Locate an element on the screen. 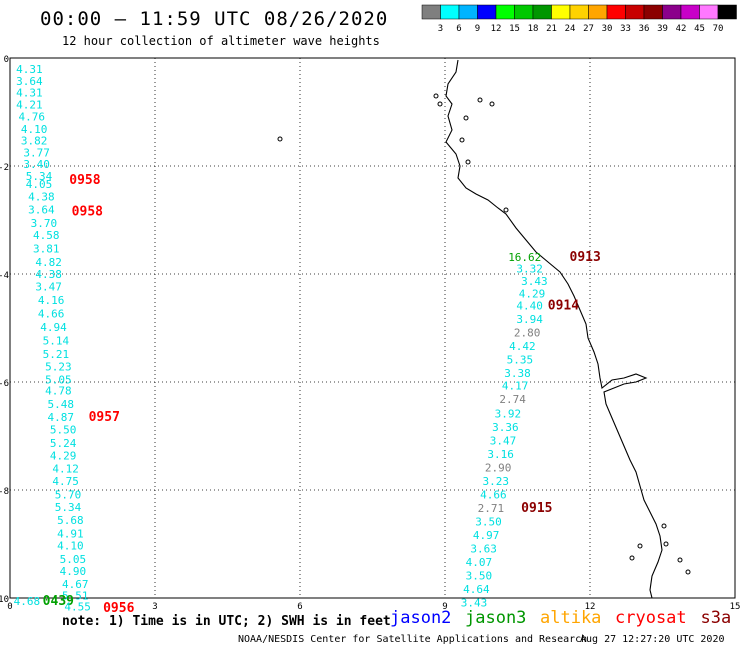 This screenshot has height=650, width=740. wave-height-label: 4.07 is located at coordinates (479, 562).